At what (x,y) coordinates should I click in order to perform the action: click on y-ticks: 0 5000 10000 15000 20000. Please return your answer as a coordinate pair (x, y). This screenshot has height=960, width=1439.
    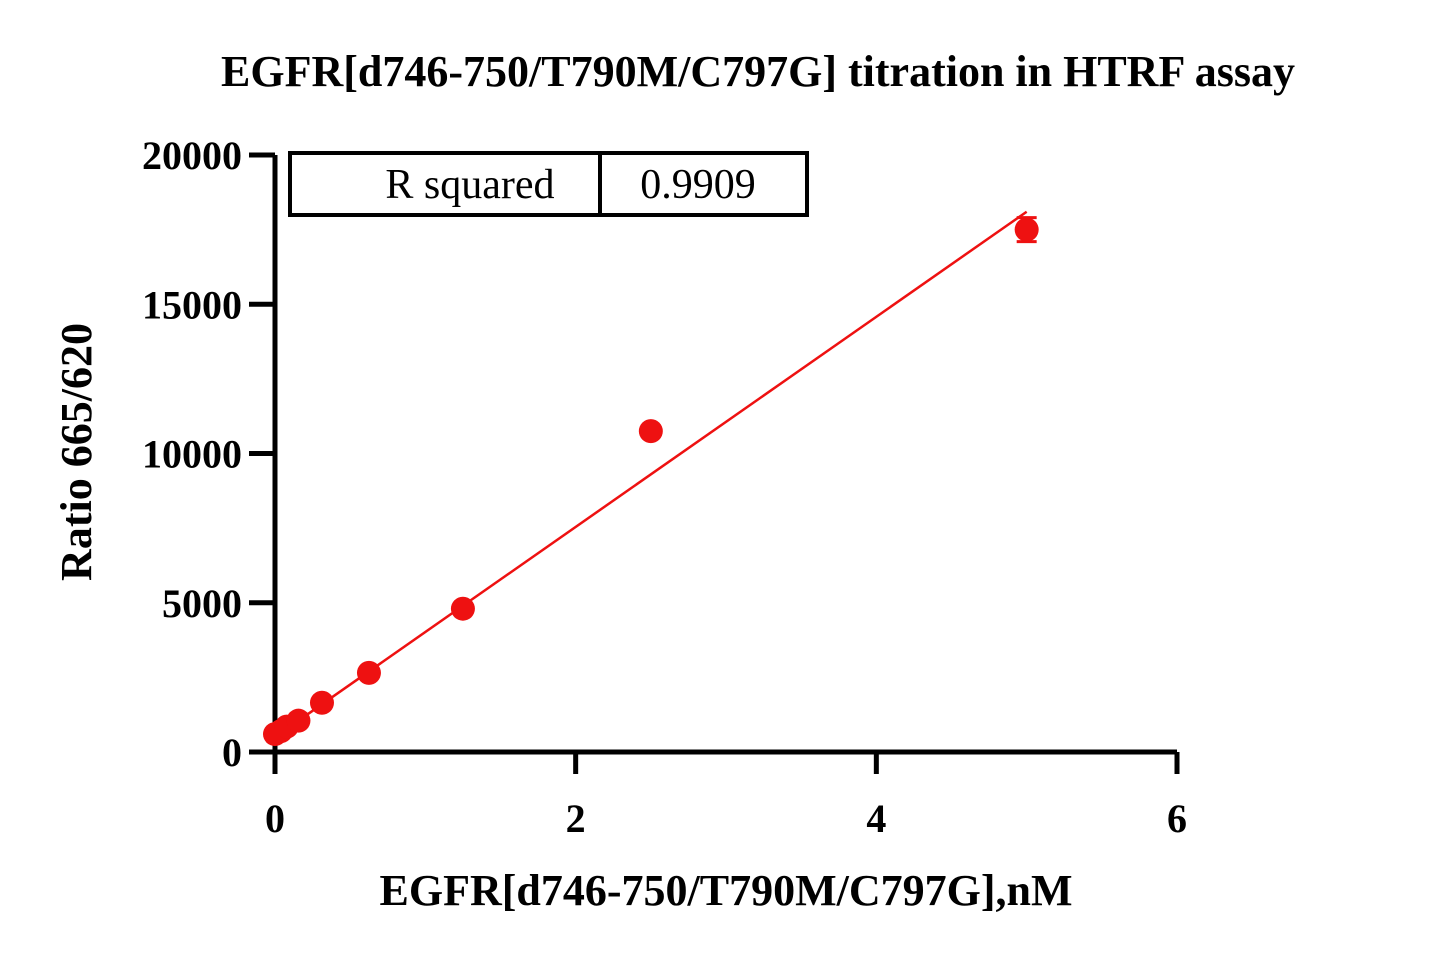
    Looking at the image, I should click on (208, 454).